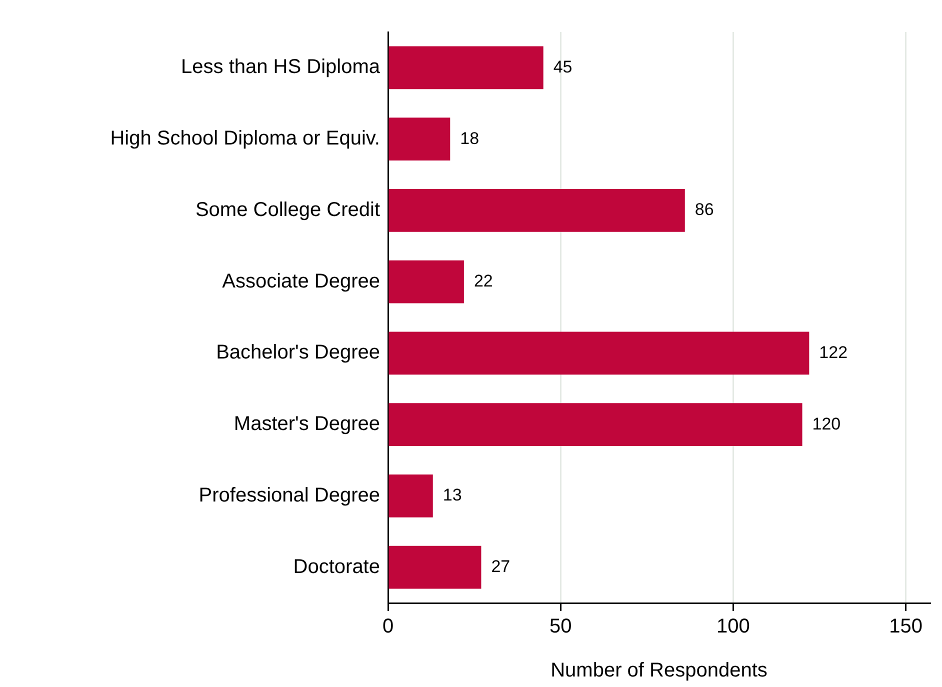  I want to click on y-tick-label: Associate Degree, so click(301, 281).